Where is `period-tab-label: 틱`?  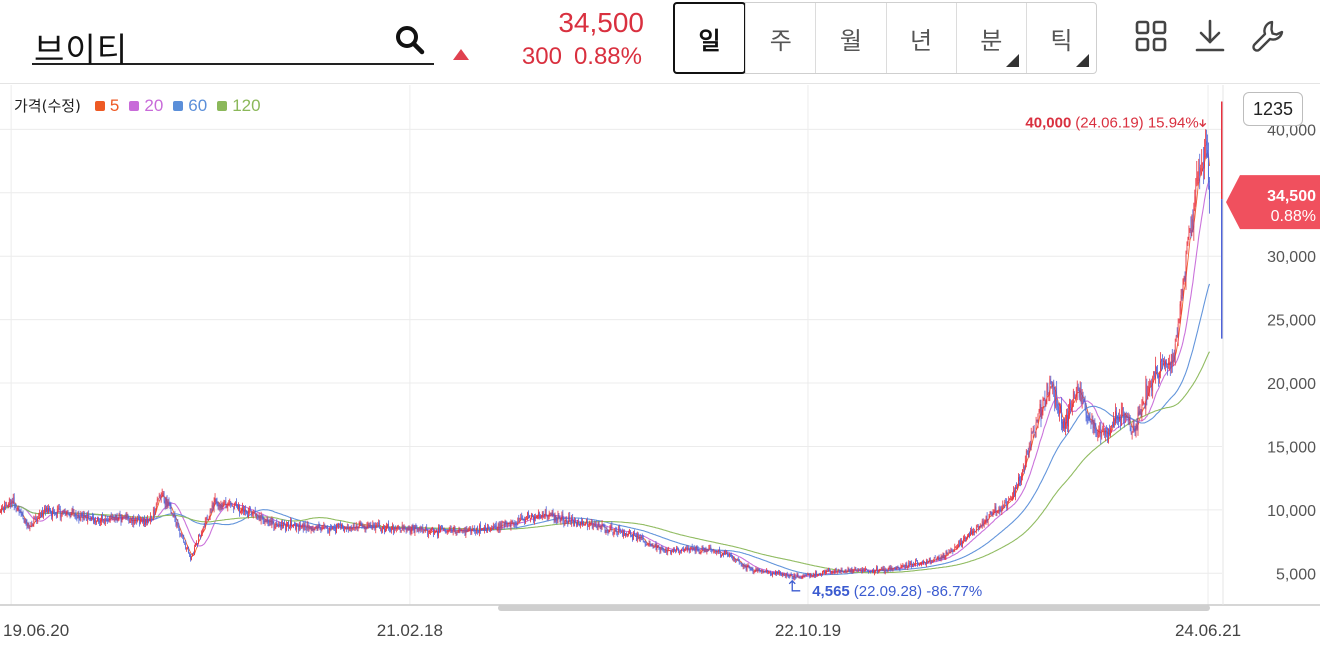
period-tab-label: 틱 is located at coordinates (1061, 40).